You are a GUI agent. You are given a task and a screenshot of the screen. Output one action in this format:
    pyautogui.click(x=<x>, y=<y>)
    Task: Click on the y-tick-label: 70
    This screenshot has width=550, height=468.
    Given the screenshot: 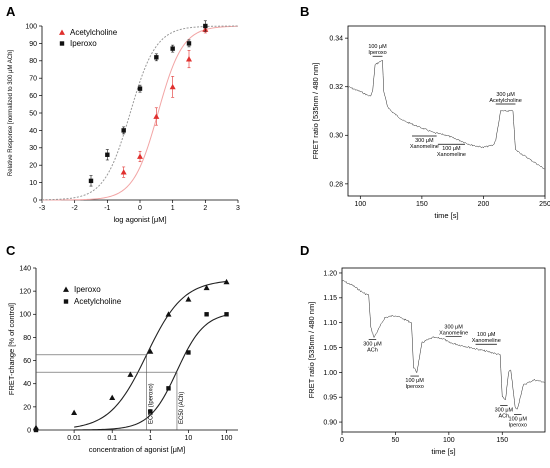 What is the action you would take?
    pyautogui.click(x=33, y=79)
    